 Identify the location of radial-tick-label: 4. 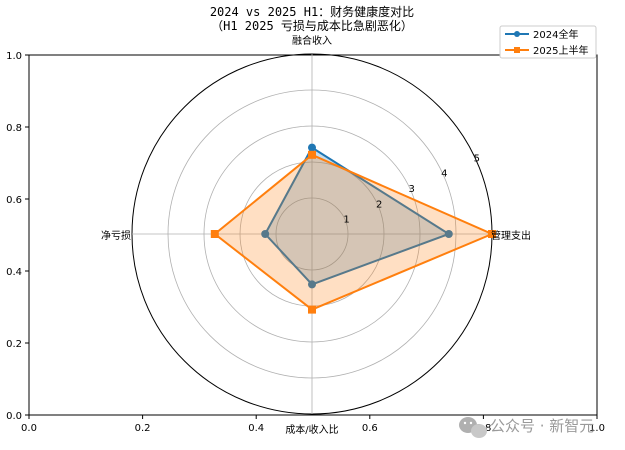
(444, 174).